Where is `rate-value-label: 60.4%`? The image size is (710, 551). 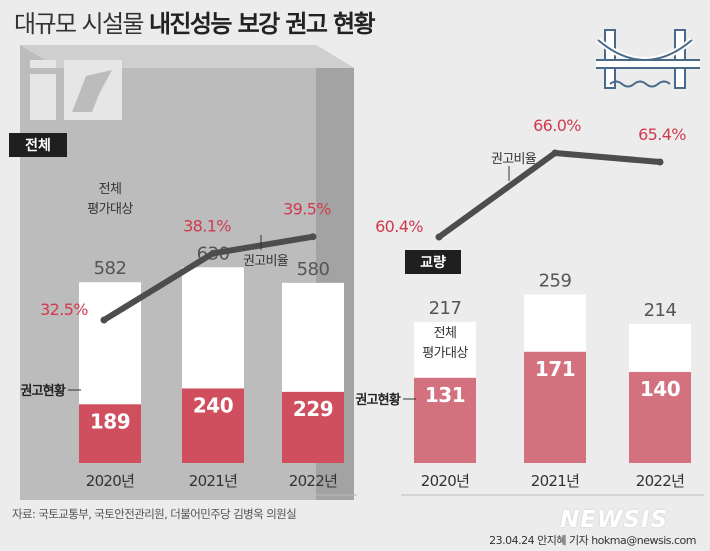
rate-value-label: 60.4% is located at coordinates (399, 226).